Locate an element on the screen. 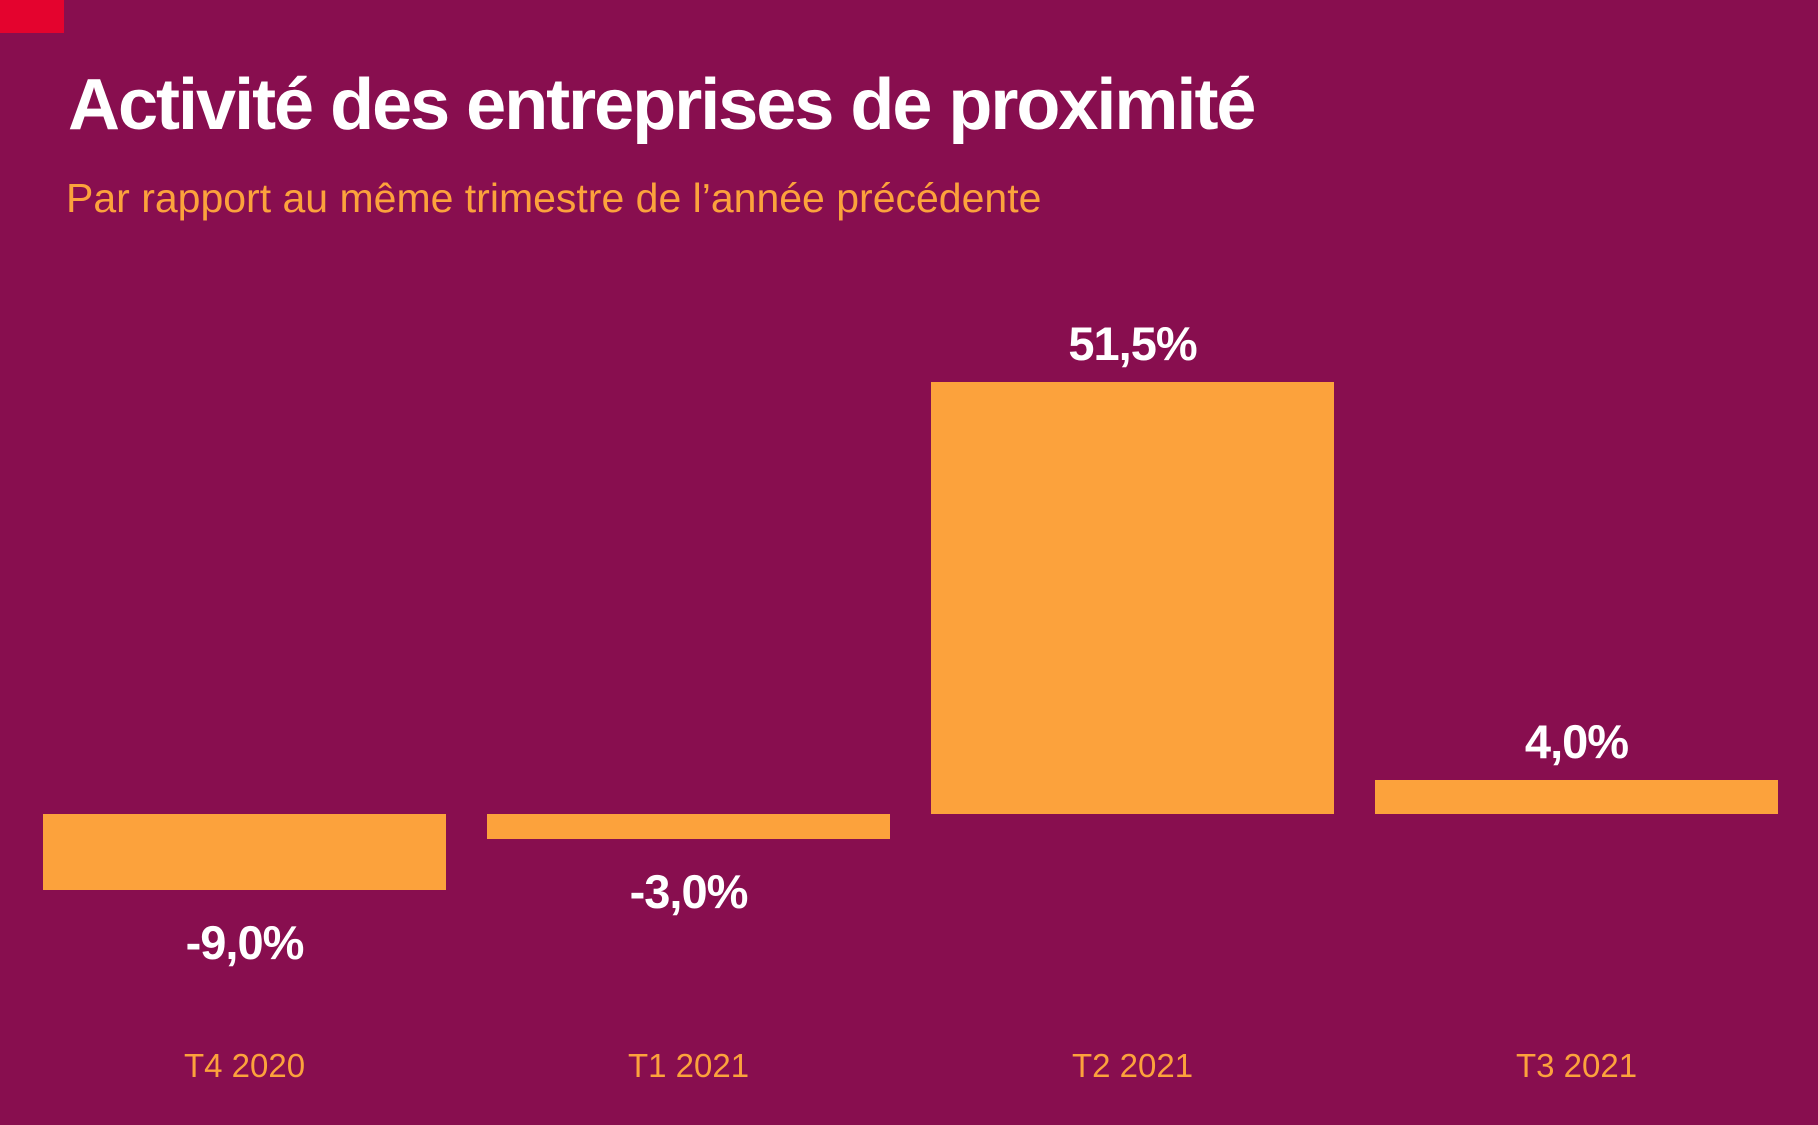  bar-t3-2021 is located at coordinates (1576, 797).